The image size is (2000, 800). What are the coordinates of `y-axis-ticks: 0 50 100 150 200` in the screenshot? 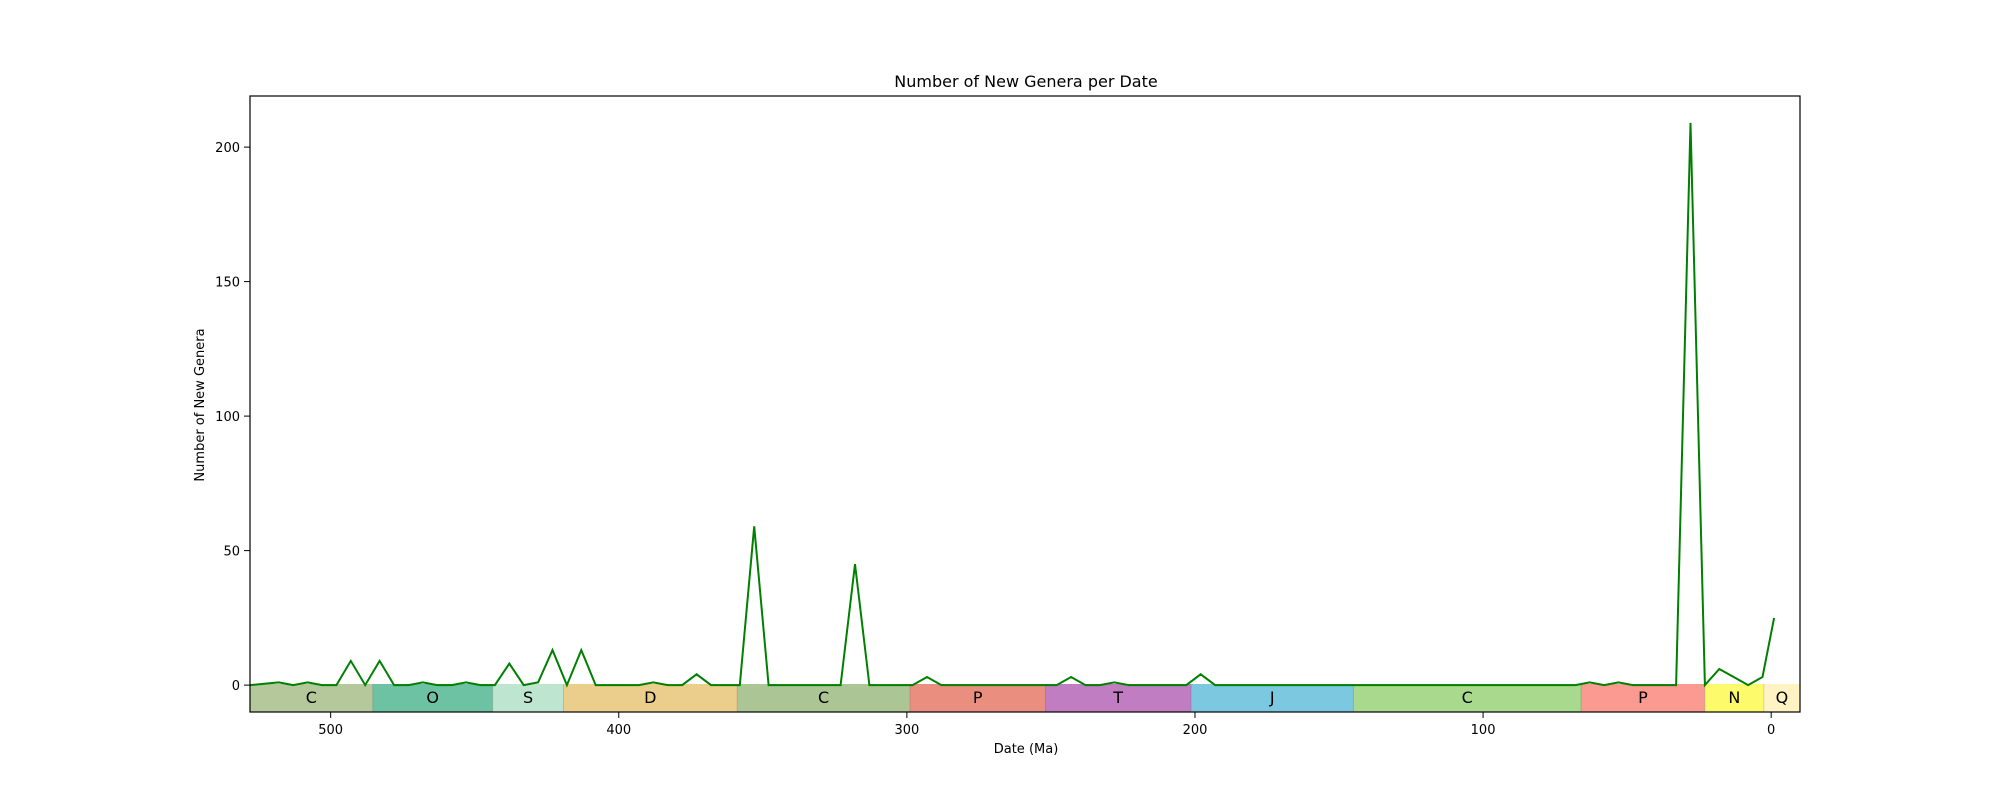 It's located at (232, 417).